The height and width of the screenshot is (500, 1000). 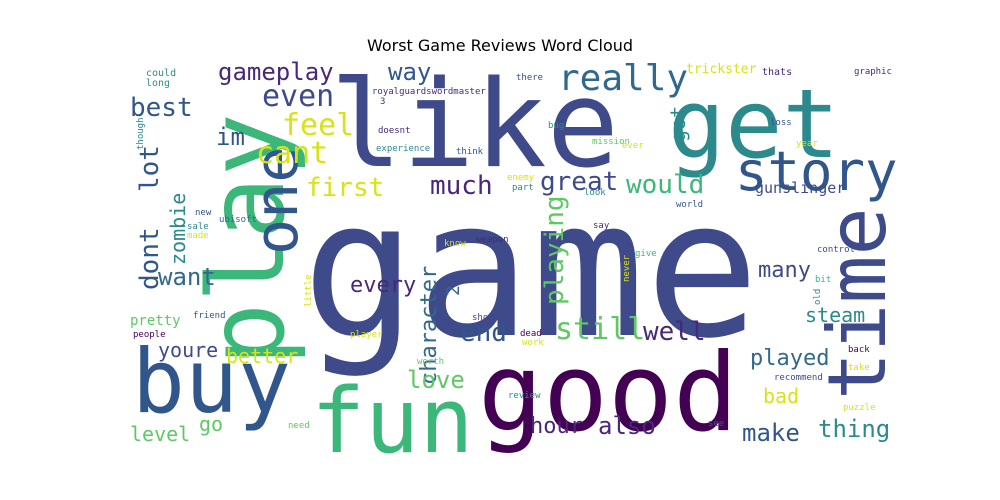 I want to click on word-thing: thing, so click(x=854, y=429).